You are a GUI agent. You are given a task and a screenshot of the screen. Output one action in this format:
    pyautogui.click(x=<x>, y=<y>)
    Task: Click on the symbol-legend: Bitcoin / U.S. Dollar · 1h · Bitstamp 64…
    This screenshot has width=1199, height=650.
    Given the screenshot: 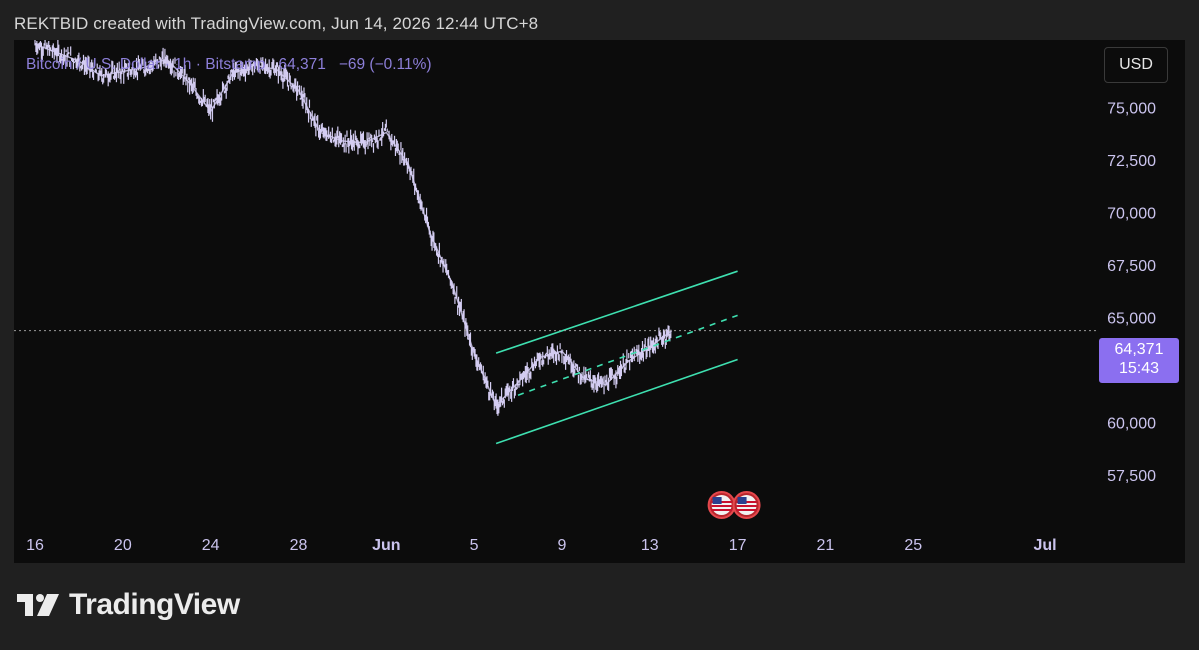 What is the action you would take?
    pyautogui.click(x=229, y=65)
    